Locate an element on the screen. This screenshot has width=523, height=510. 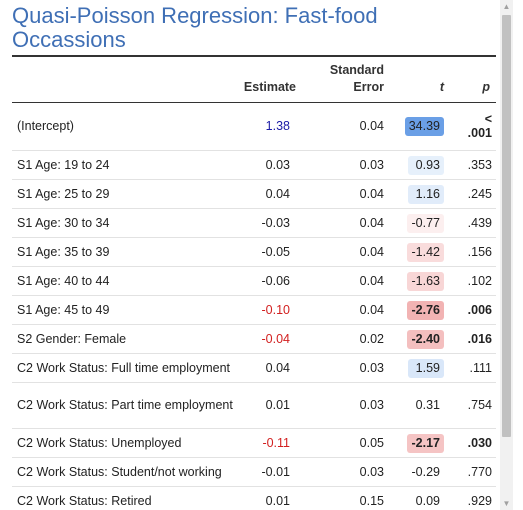
table-row: S1 Age: 40 to 44 -0.06 0.04 -1.63 .102 is located at coordinates (254, 281).